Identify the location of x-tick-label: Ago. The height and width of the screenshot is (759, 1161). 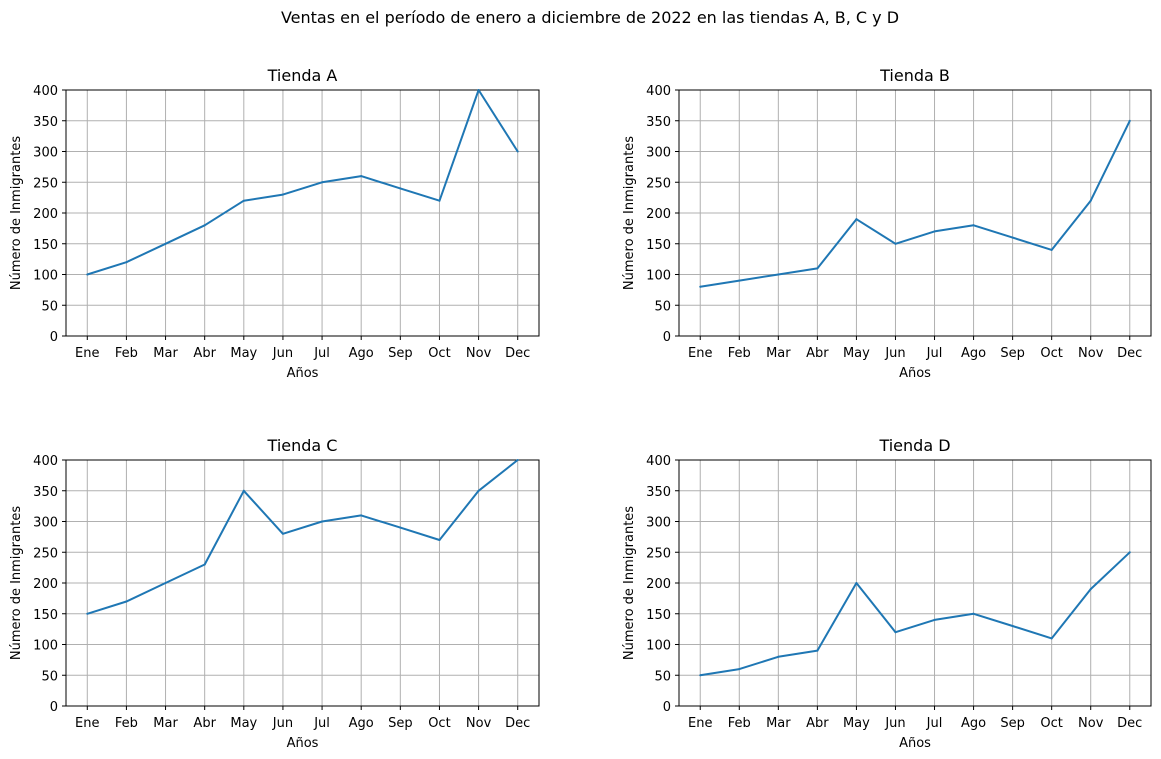
(973, 353).